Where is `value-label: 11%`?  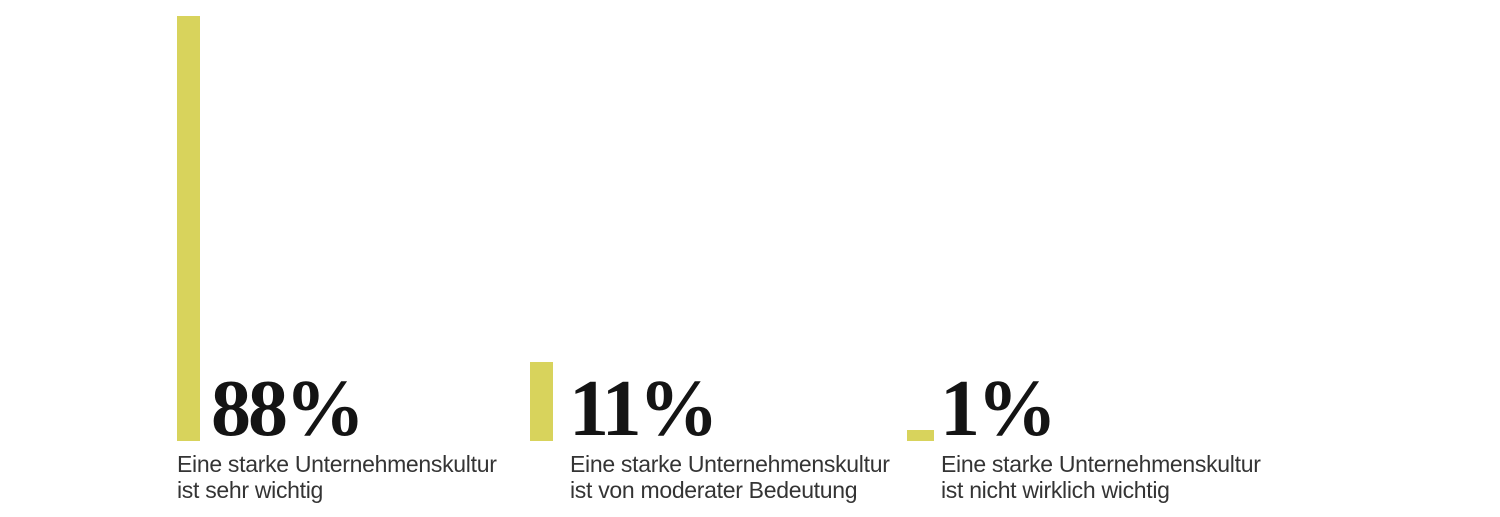 value-label: 11% is located at coordinates (644, 409).